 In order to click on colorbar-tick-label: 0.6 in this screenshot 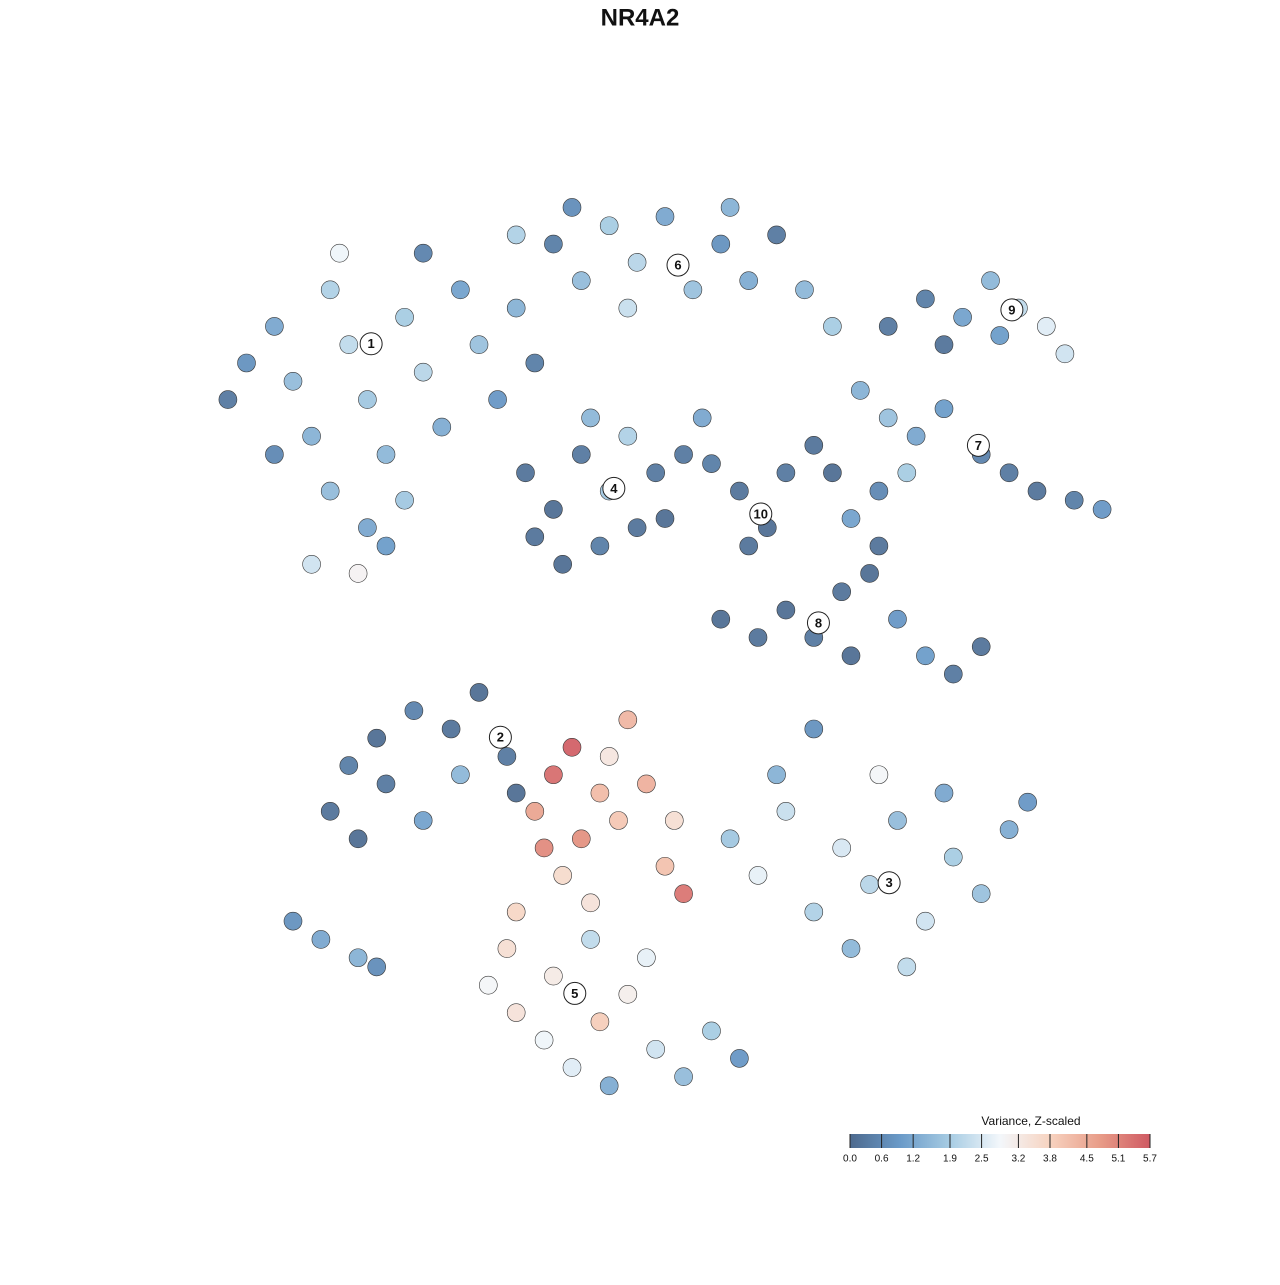, I will do `click(882, 1159)`.